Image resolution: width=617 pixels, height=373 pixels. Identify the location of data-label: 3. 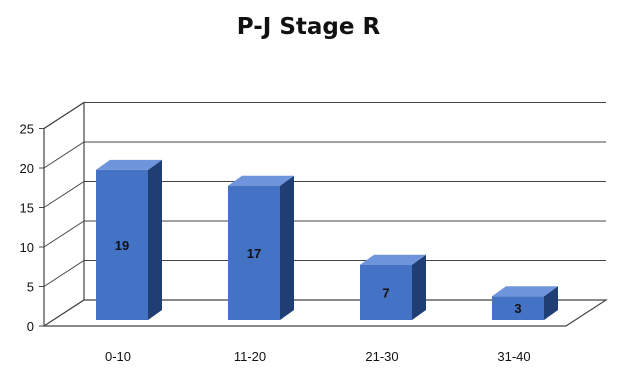
(517, 308).